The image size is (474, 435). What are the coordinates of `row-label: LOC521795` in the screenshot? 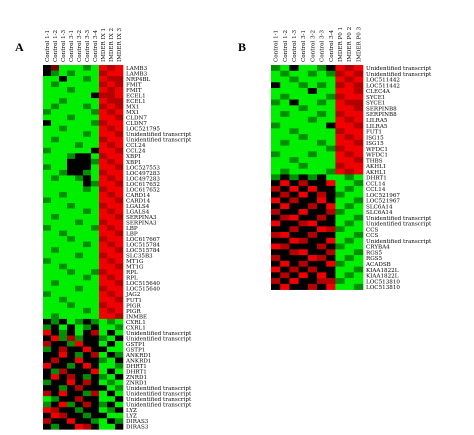 It's located at (143, 130).